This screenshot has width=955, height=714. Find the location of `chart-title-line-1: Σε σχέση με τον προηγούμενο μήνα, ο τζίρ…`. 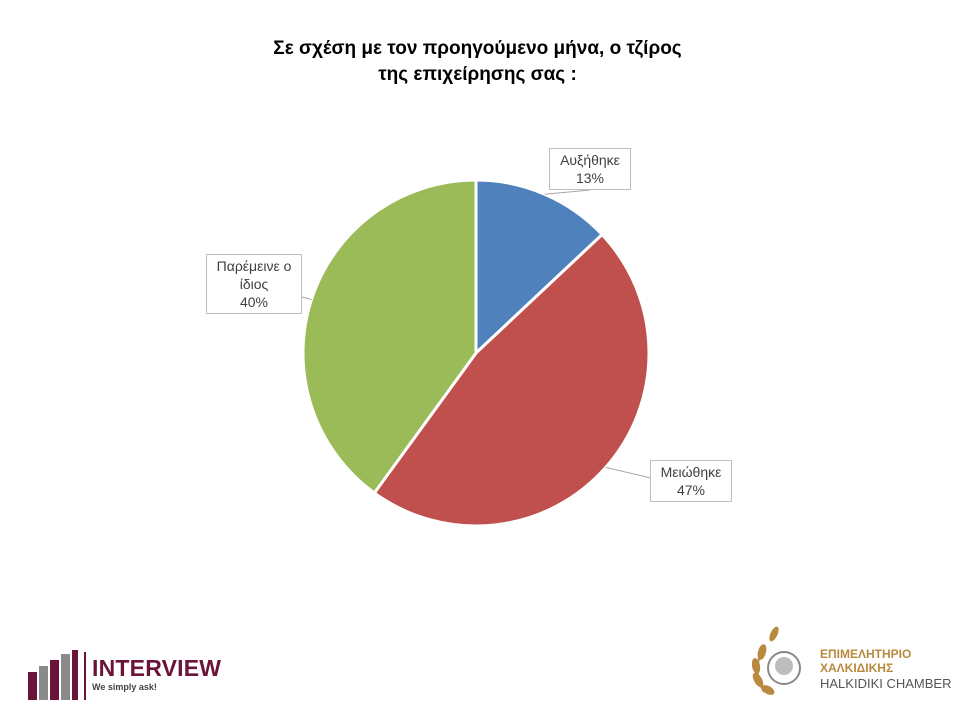

chart-title-line-1: Σε σχέση με τον προηγούμενο μήνα, ο τζίρ… is located at coordinates (477, 48).